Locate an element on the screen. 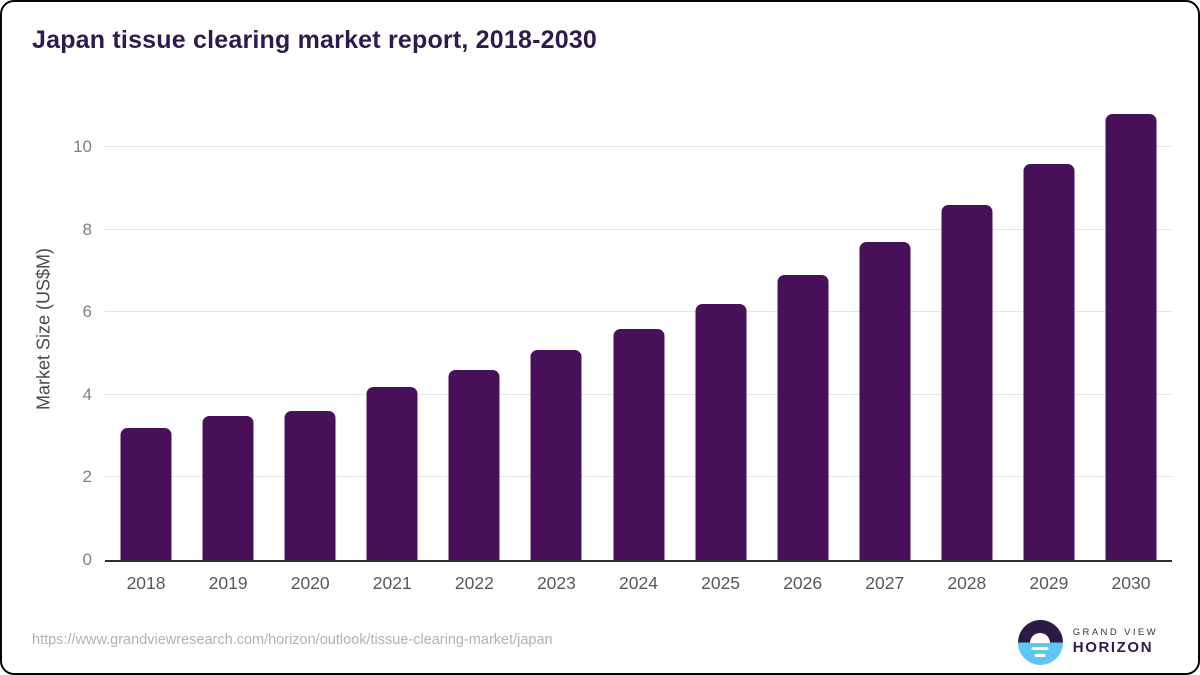 The width and height of the screenshot is (1200, 675). logo-brand-top: GRAND VIEW is located at coordinates (1115, 633).